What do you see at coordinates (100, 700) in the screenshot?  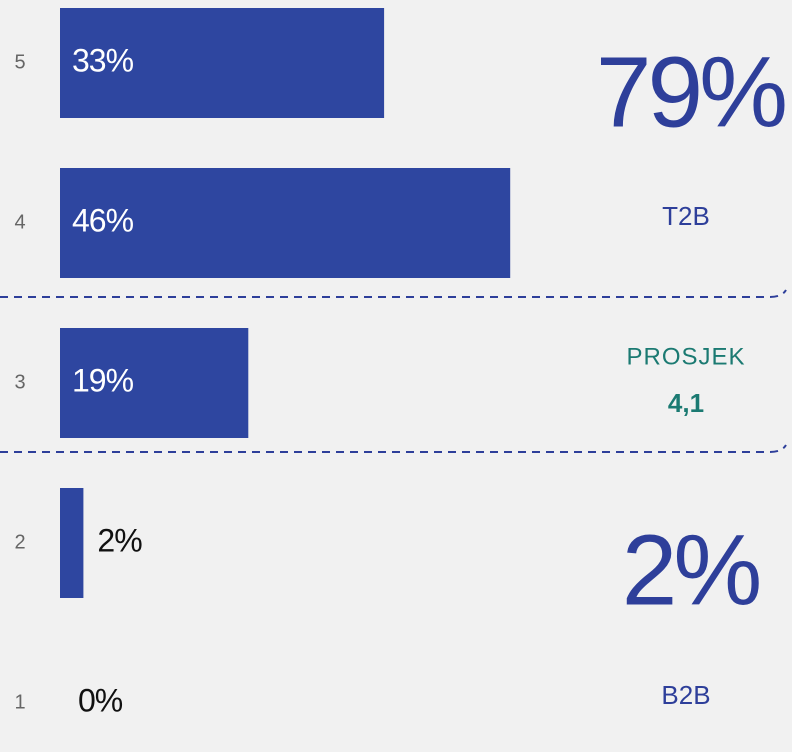 I see `value-label: 0%` at bounding box center [100, 700].